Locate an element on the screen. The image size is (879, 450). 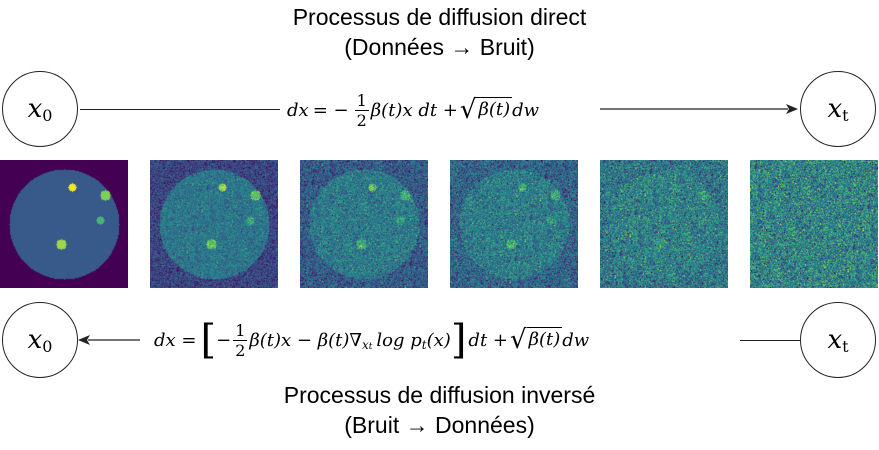
forward-eq-sqrt-body: β(t) is located at coordinates (494, 110).